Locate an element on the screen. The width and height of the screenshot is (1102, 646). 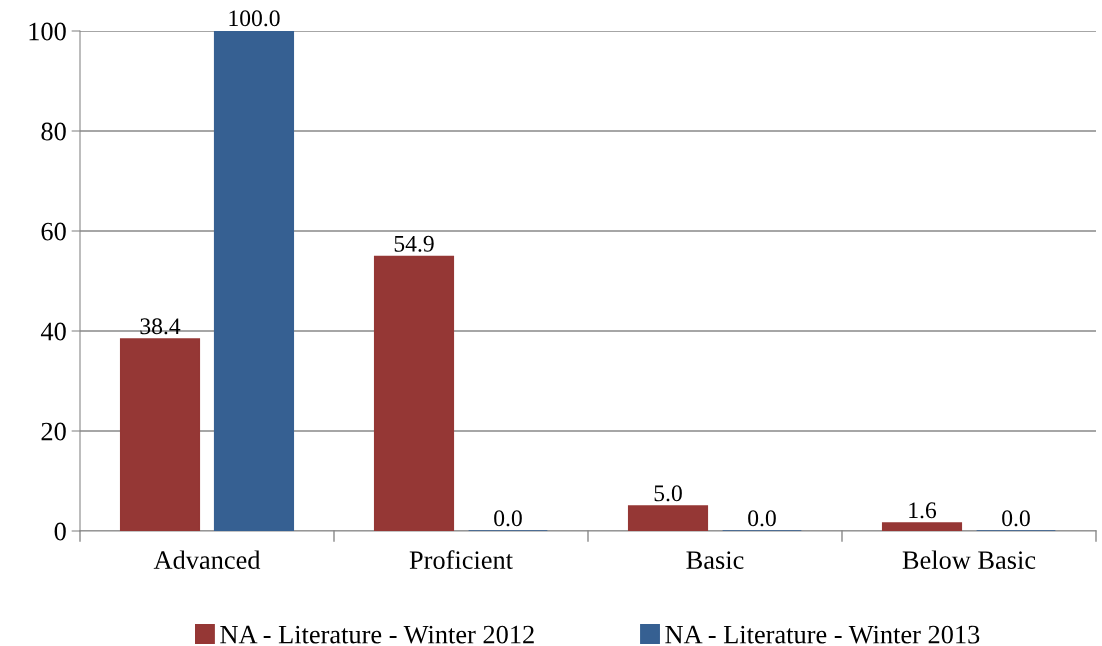
x-tick-label: Proficient is located at coordinates (461, 560).